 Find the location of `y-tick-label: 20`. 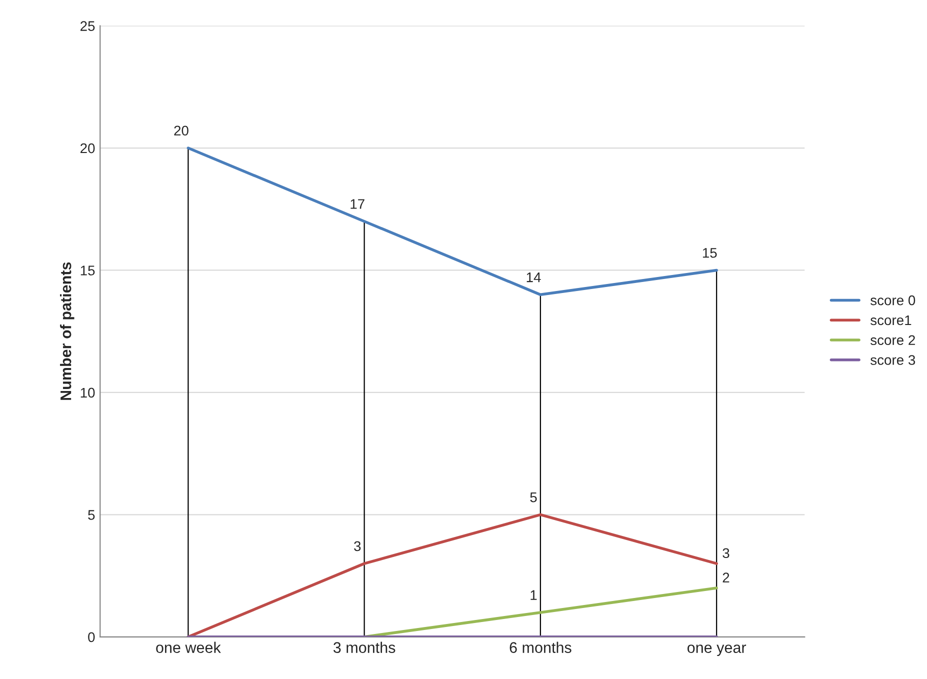

y-tick-label: 20 is located at coordinates (87, 148).